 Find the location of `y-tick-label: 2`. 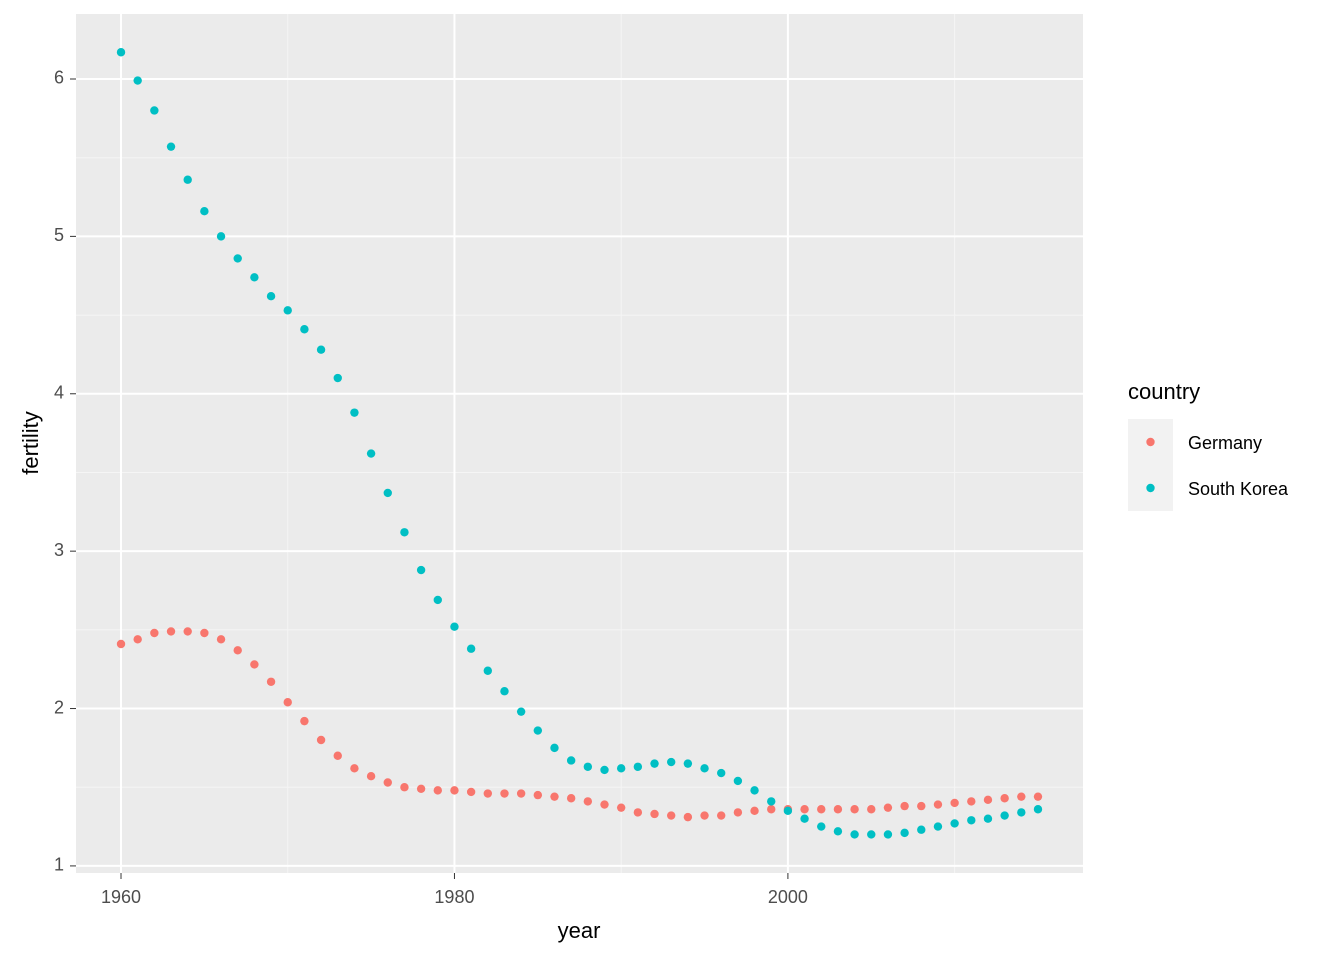

y-tick-label: 2 is located at coordinates (59, 707).